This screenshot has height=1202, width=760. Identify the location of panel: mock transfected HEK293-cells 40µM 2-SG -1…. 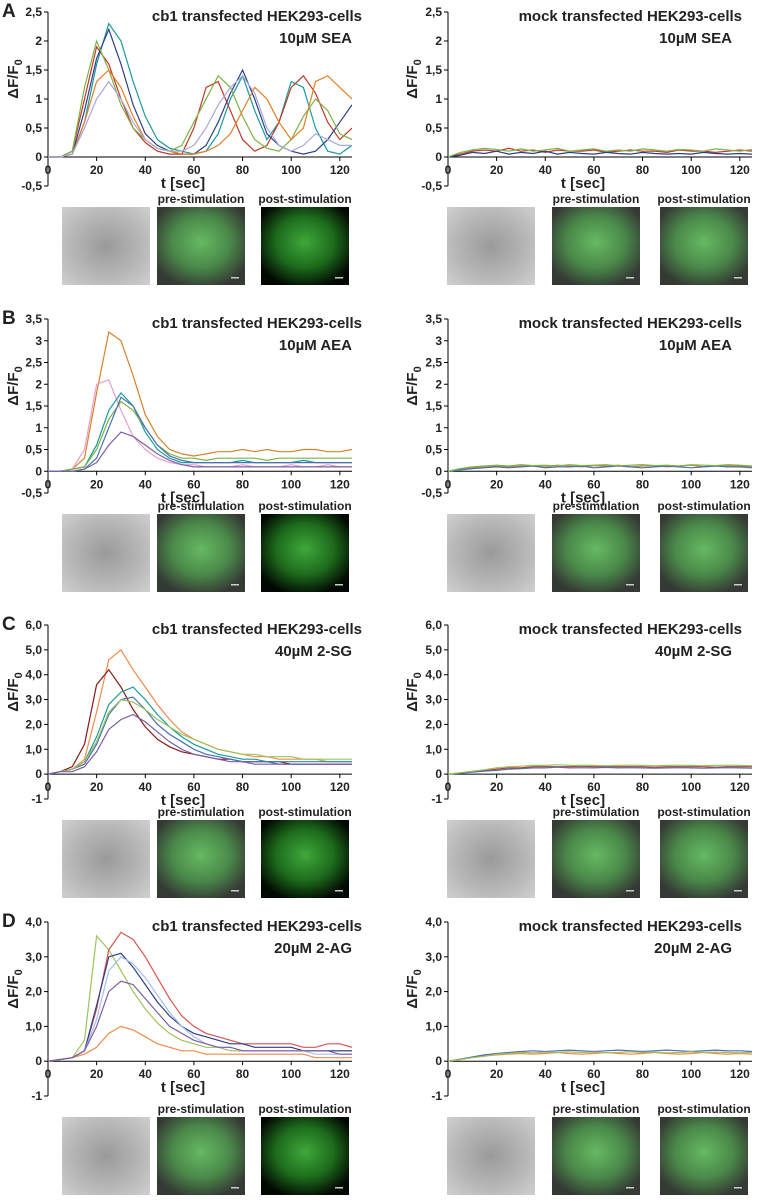
(578, 758).